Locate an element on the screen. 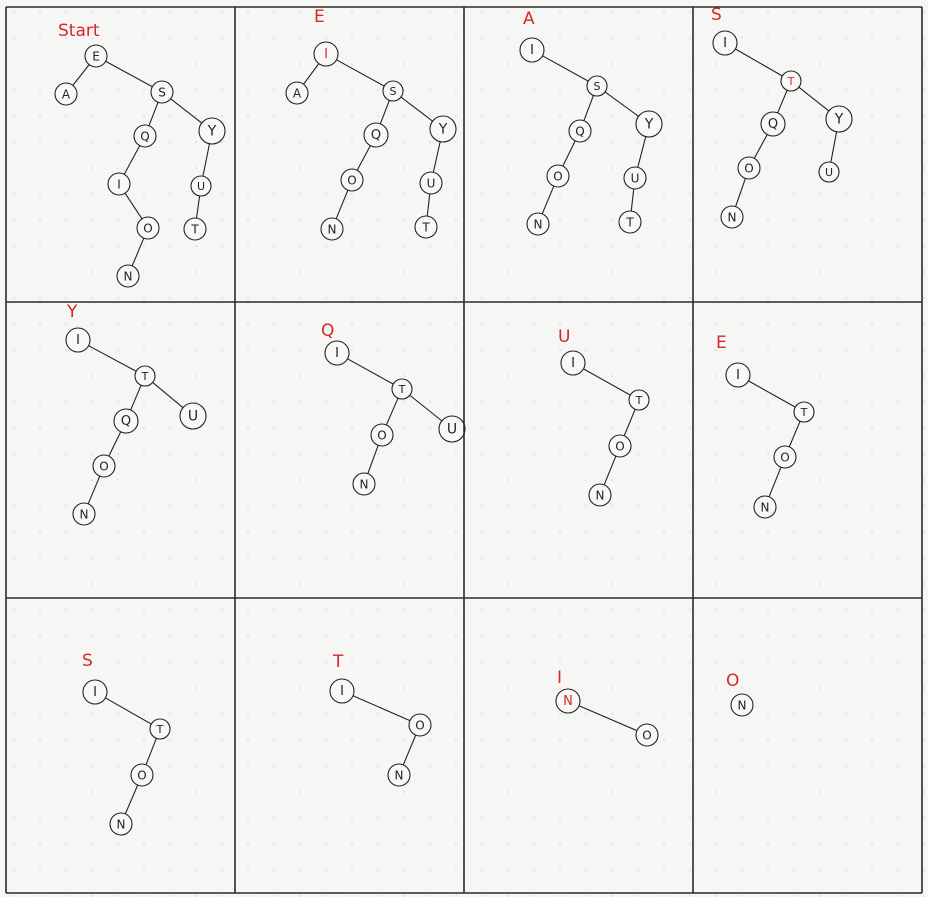 The image size is (928, 897). tree-edge-y-u is located at coordinates (436, 157).